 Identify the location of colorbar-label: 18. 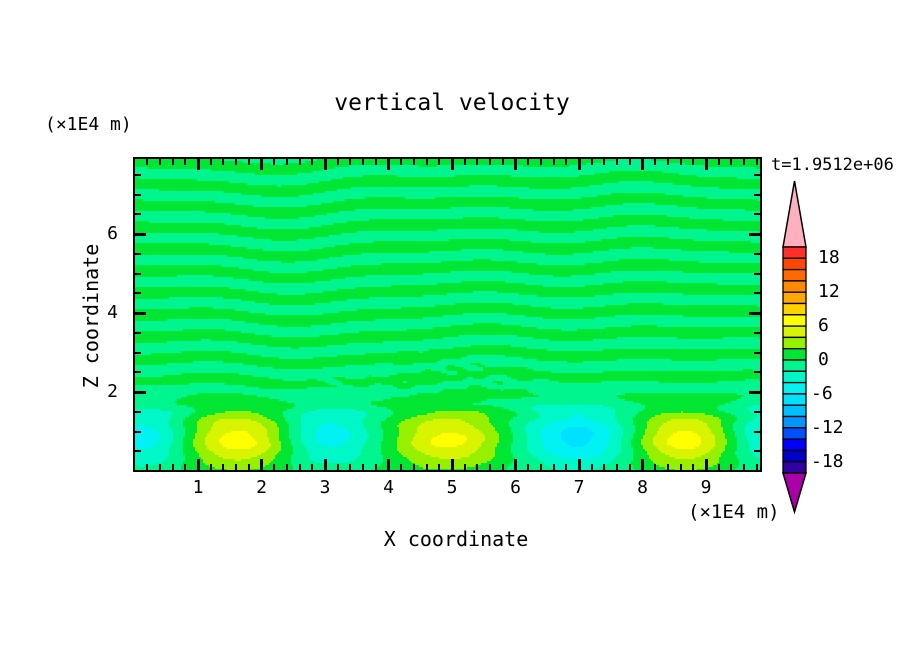
(829, 258).